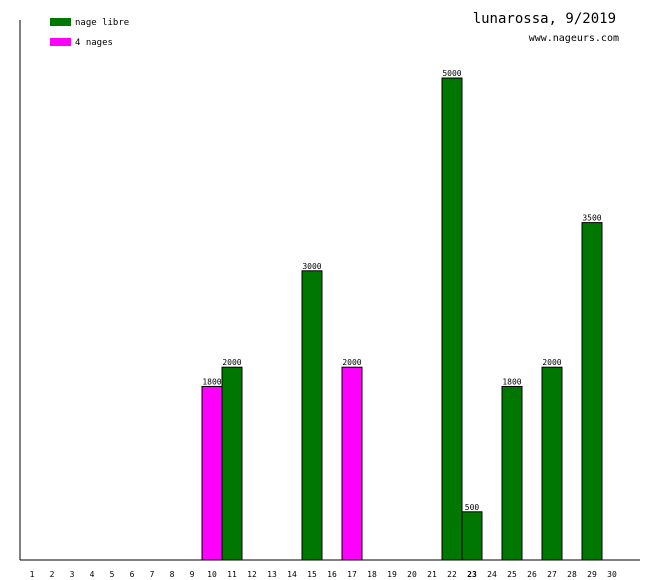  Describe the element at coordinates (574, 38) in the screenshot. I see `chart-subtitle: www.nageurs.com` at that location.